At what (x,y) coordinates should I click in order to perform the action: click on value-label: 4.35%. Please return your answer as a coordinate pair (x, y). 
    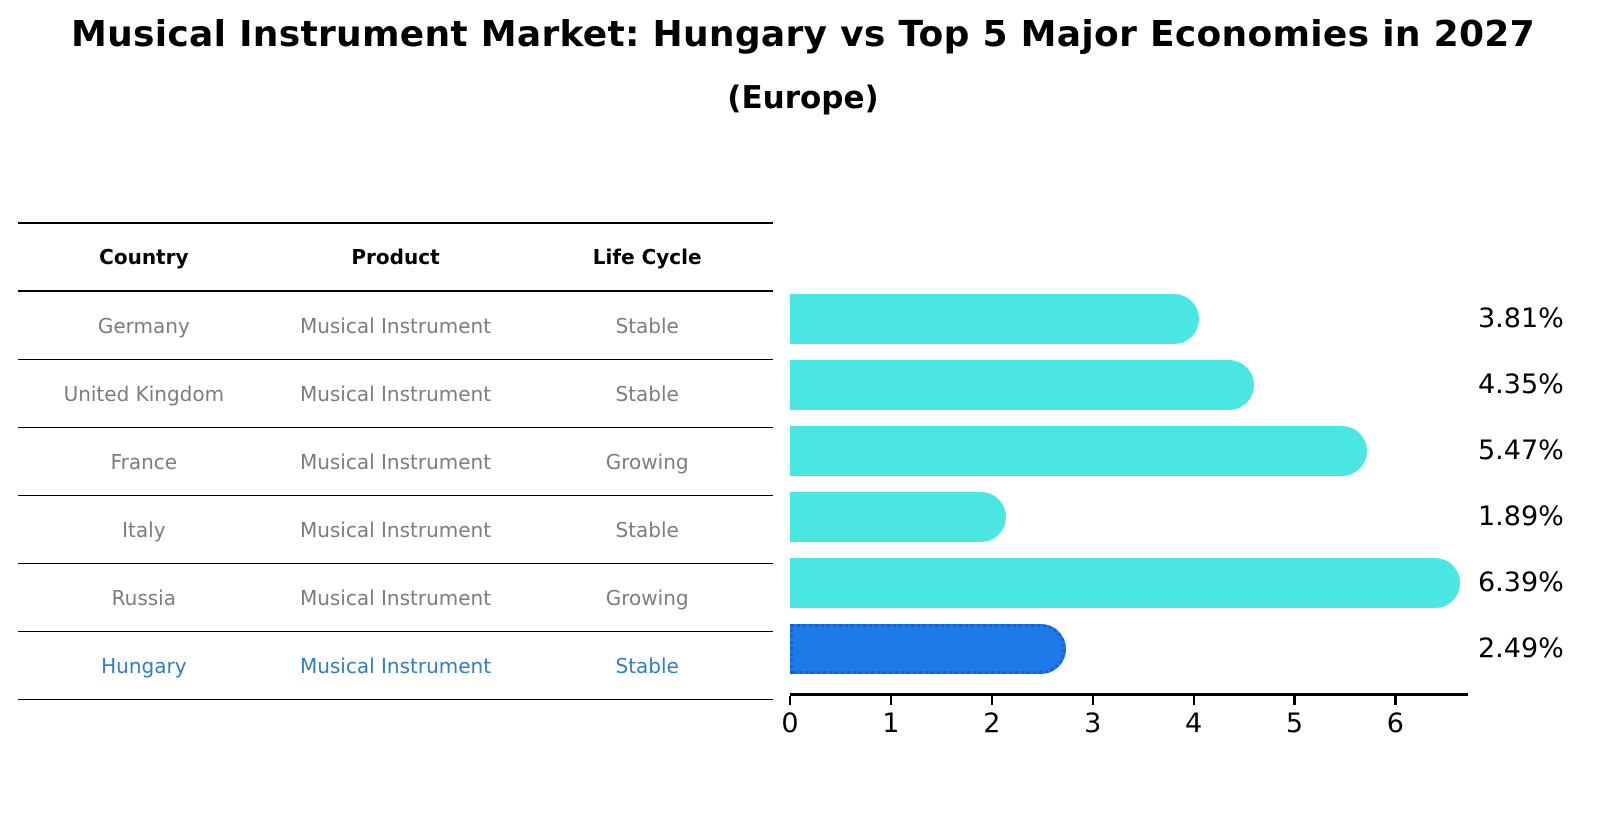
    Looking at the image, I should click on (1521, 384).